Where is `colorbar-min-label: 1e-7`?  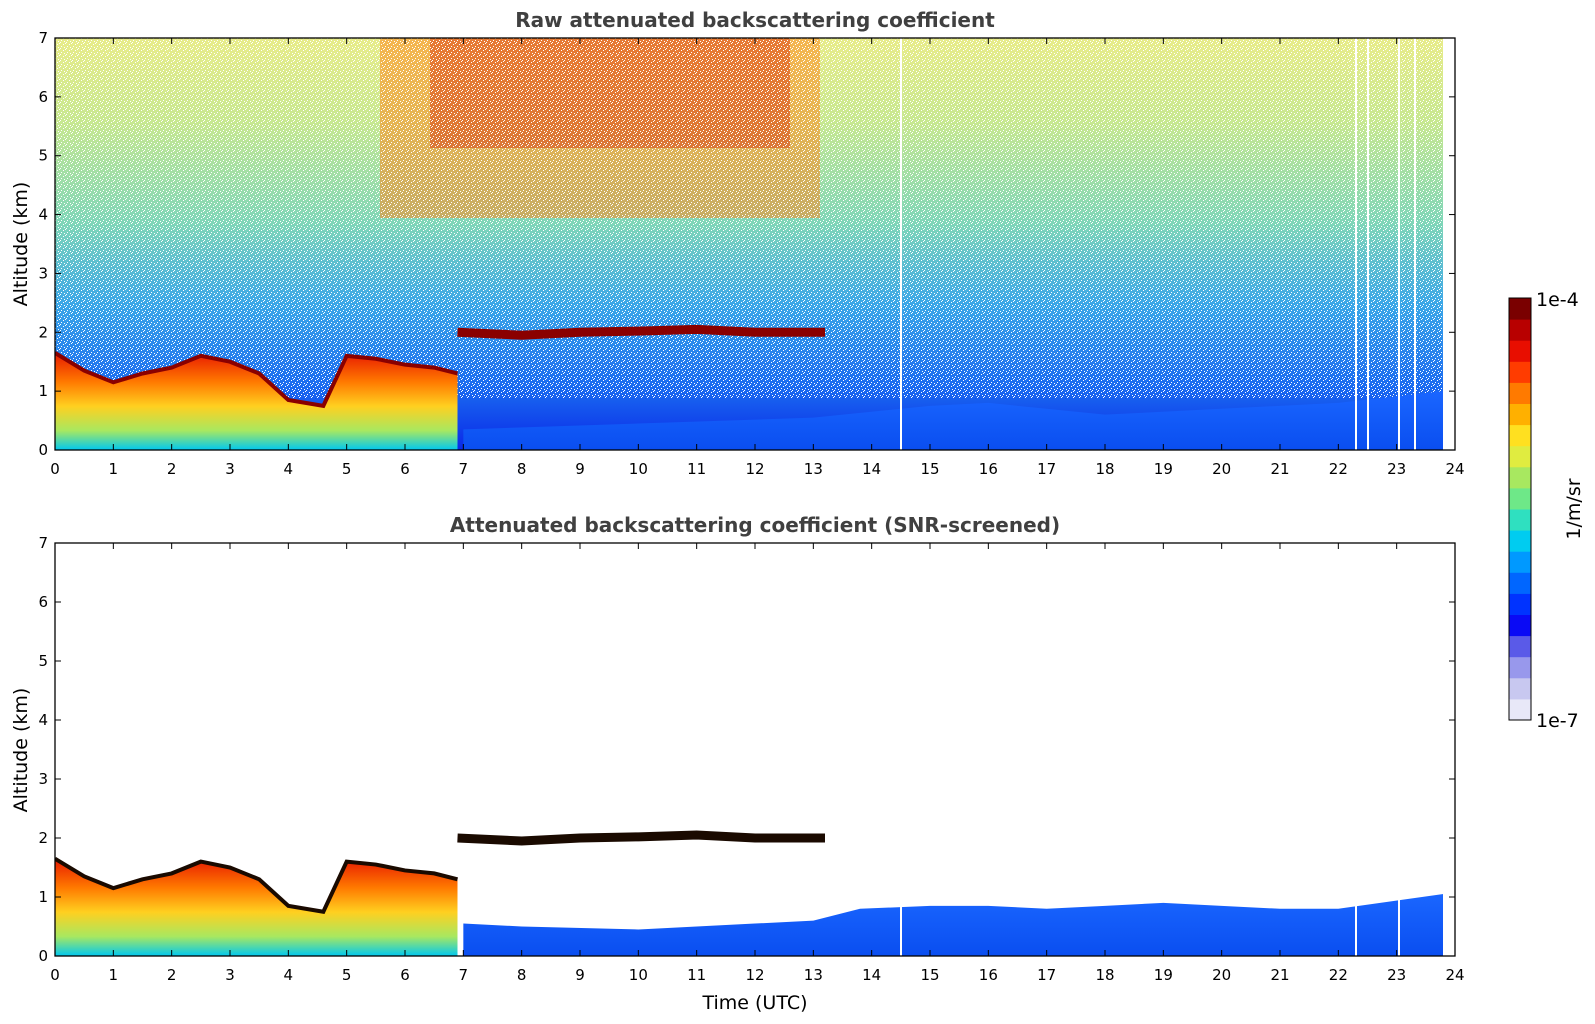
colorbar-min-label: 1e-7 is located at coordinates (1557, 721).